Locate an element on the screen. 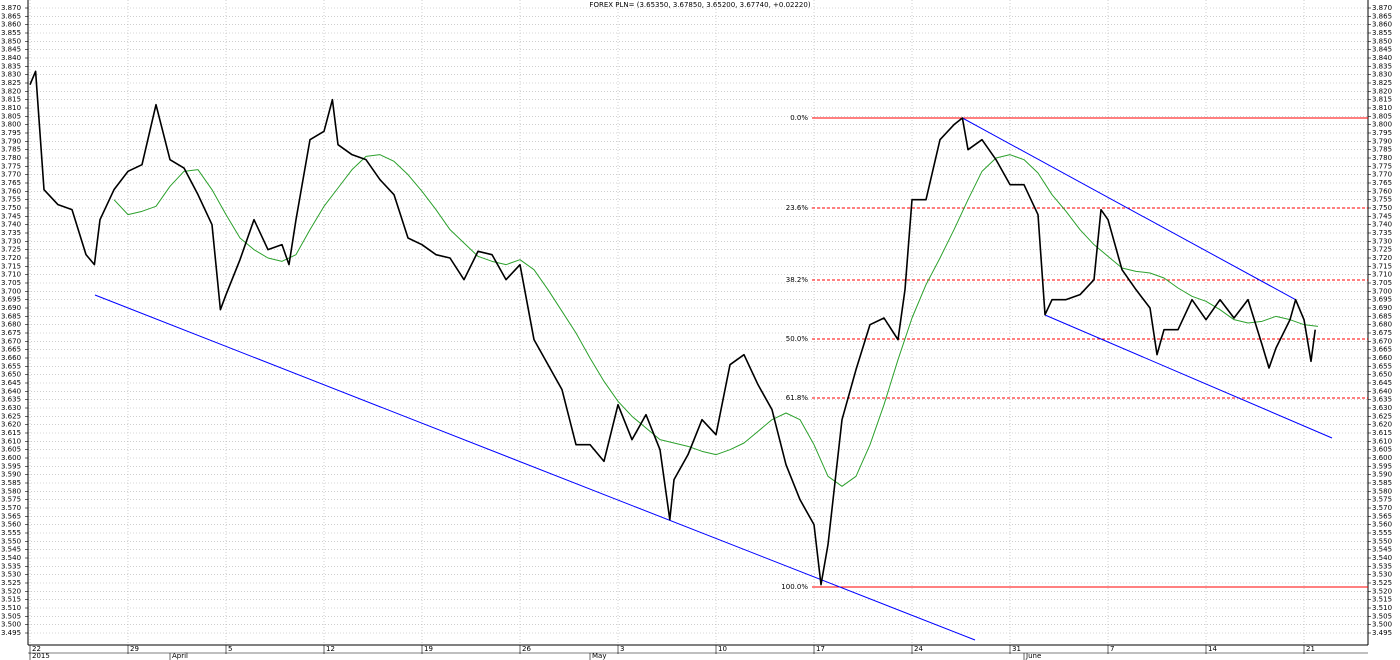 The width and height of the screenshot is (1400, 660). x-major-label: April is located at coordinates (180, 656).